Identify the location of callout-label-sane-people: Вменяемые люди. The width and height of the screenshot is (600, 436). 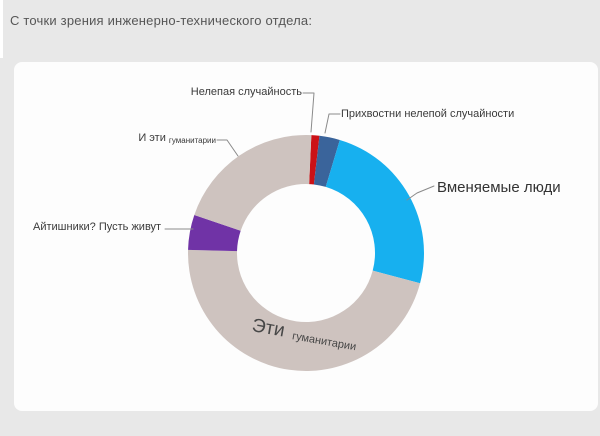
(499, 187).